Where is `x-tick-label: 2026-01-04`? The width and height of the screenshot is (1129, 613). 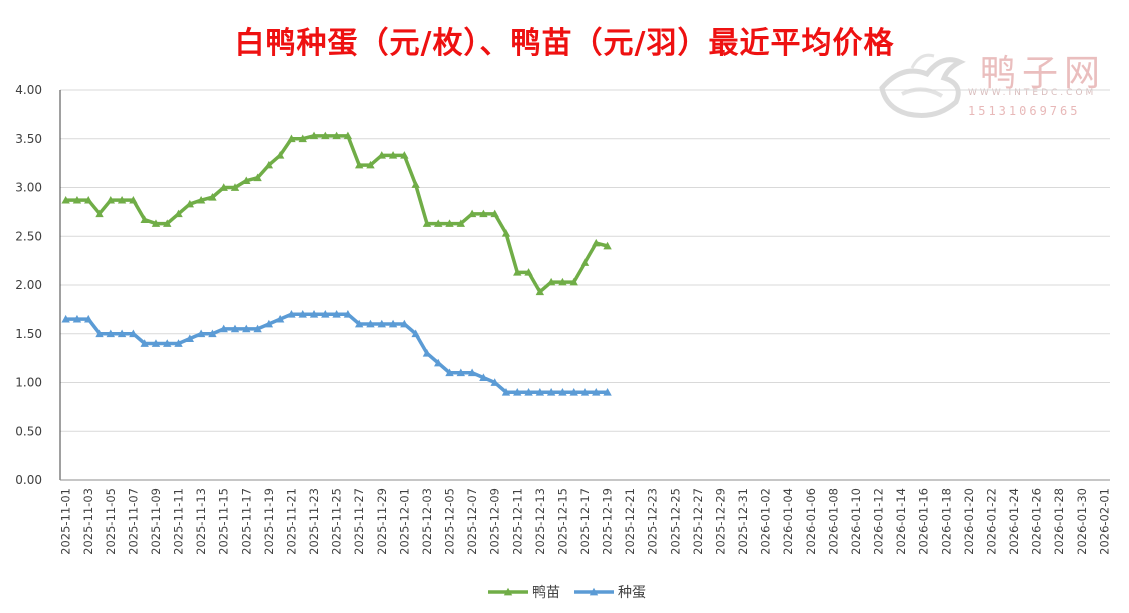
x-tick-label: 2026-01-04 is located at coordinates (788, 521).